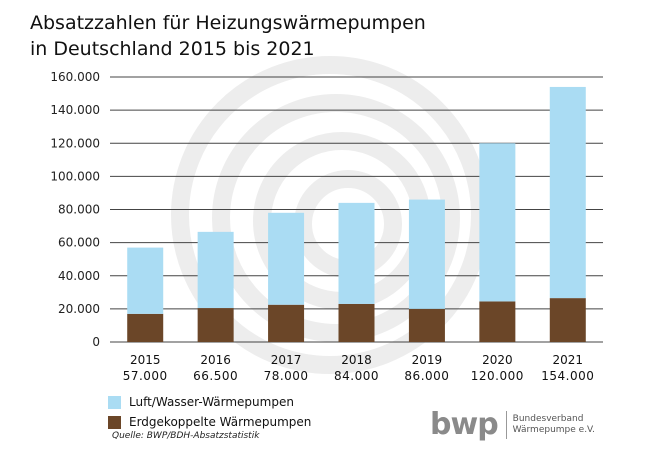 The width and height of the screenshot is (650, 450). I want to click on bar-luft-wasser-2021, so click(567, 192).